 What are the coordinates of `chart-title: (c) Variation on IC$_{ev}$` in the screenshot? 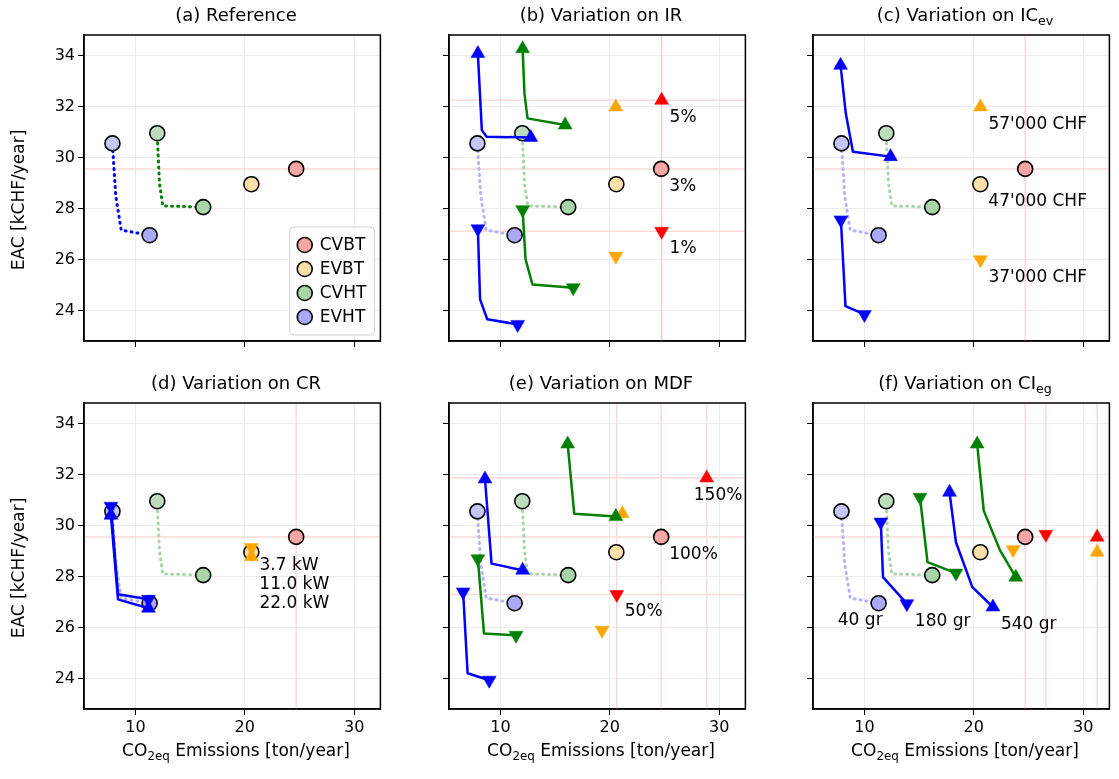 It's located at (965, 16).